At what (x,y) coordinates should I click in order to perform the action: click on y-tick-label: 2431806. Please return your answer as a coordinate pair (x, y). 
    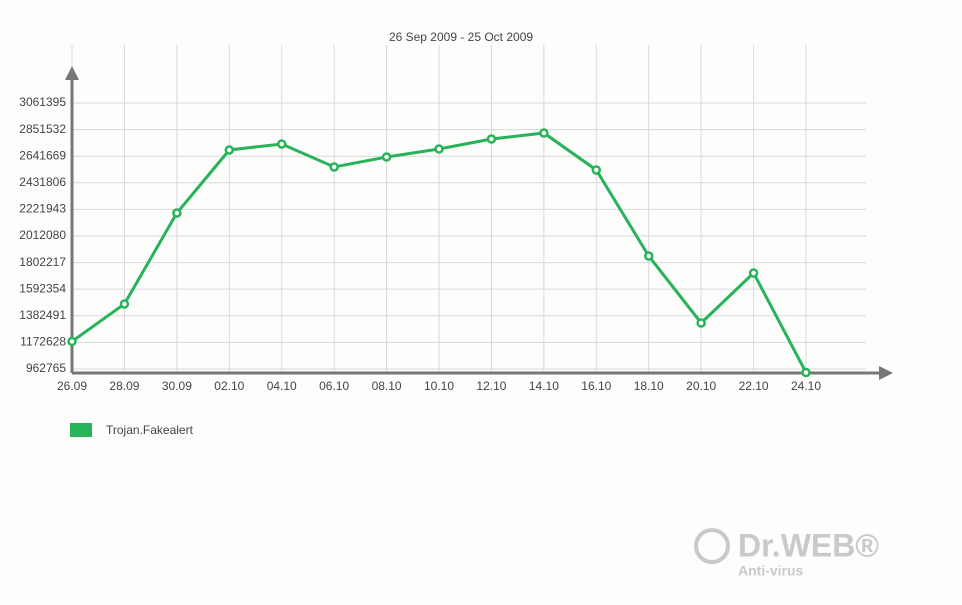
    Looking at the image, I should click on (42, 182).